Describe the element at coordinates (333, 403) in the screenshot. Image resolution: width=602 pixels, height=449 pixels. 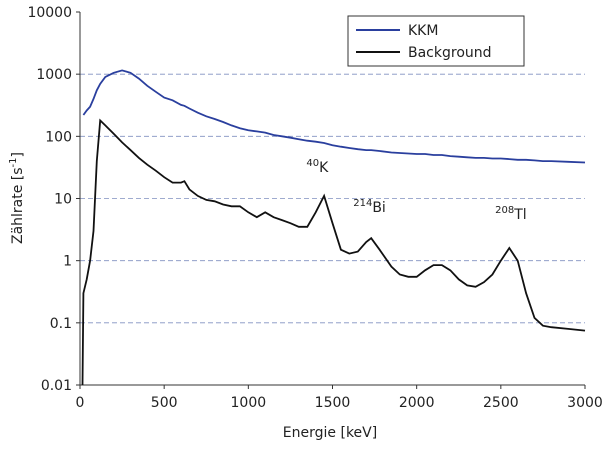
I see `x-tick-label: 1500` at that location.